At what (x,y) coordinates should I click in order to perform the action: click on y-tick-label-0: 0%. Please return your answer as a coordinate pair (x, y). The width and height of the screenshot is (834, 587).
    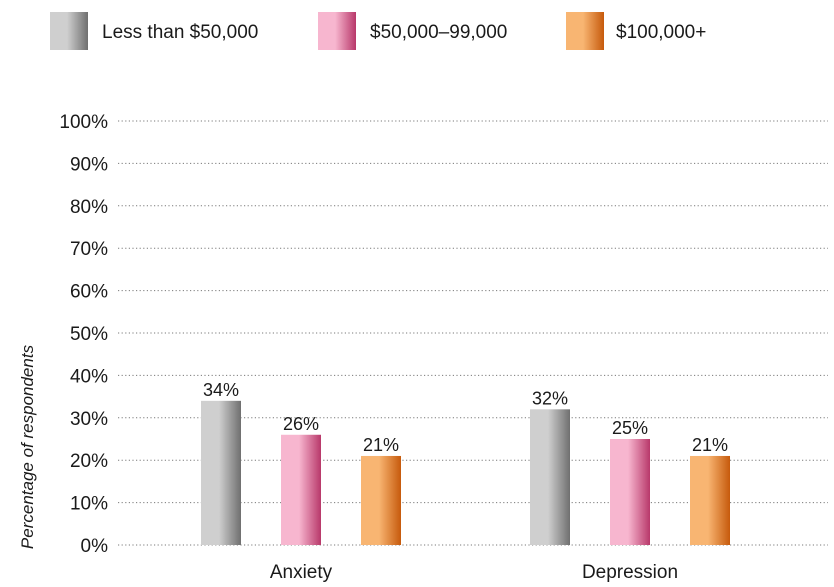
    Looking at the image, I should click on (95, 546).